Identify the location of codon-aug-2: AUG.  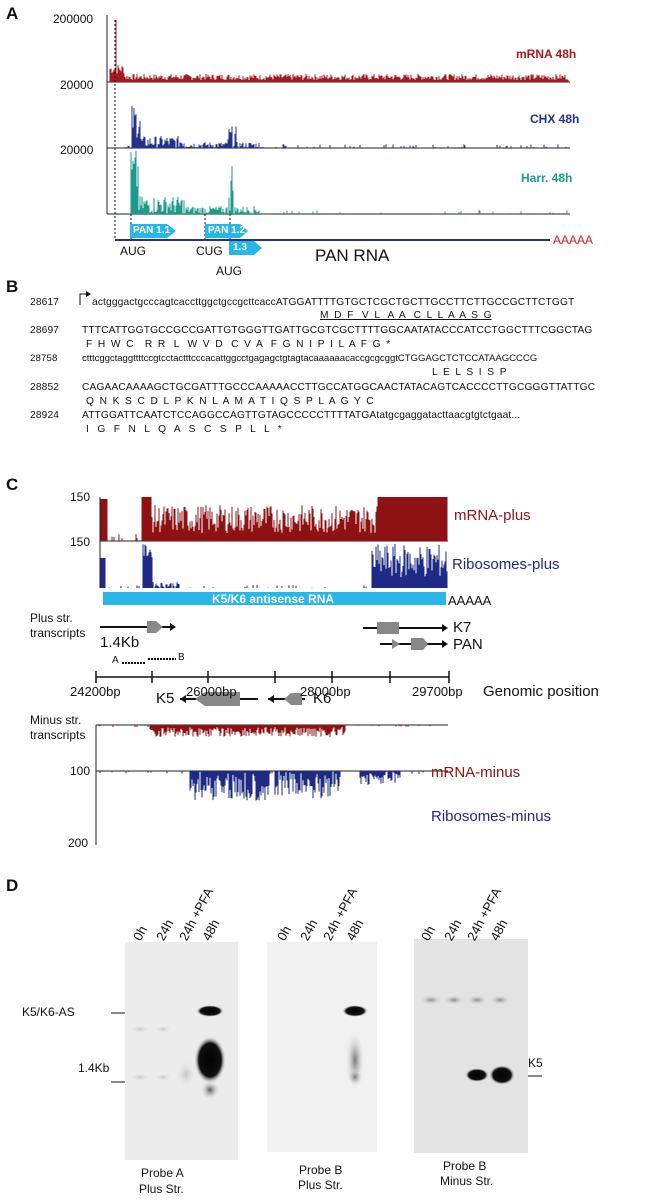
(229, 271).